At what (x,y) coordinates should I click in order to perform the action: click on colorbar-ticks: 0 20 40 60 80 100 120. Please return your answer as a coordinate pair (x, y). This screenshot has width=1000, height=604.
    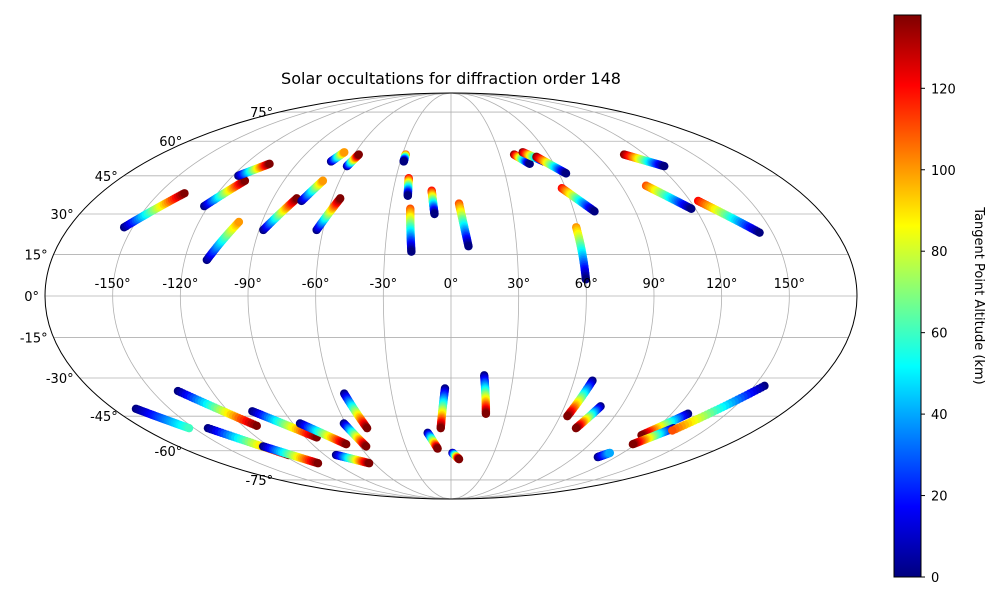
    Looking at the image, I should click on (938, 334).